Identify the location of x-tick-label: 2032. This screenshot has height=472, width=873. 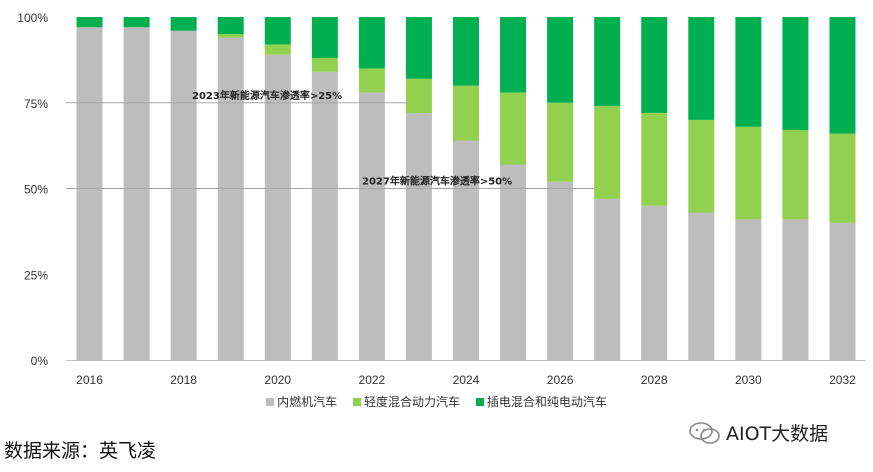
(842, 380).